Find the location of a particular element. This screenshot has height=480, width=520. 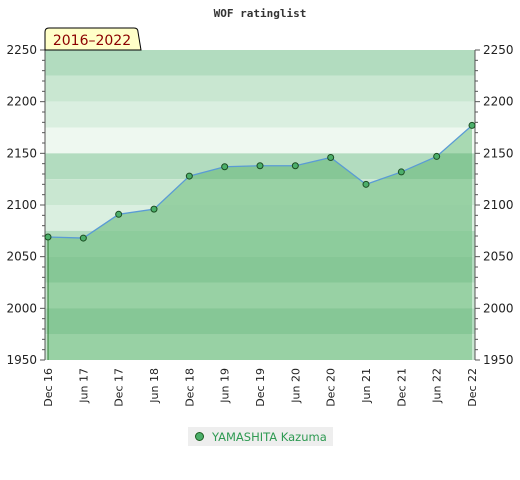

y-tick-label-right: 2250 is located at coordinates (498, 50).